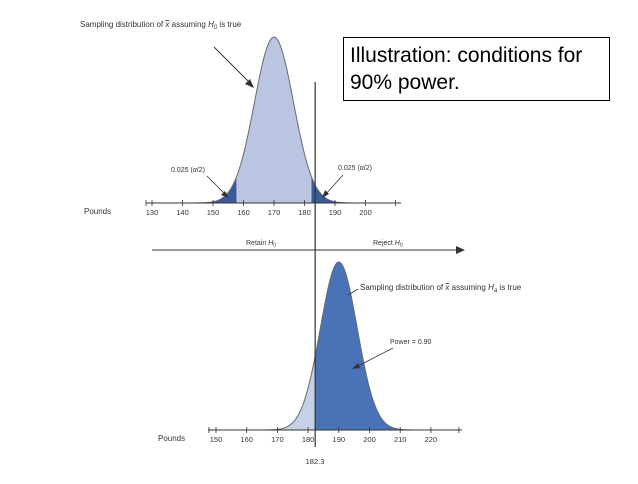 This screenshot has width=638, height=484. Describe the element at coordinates (304, 212) in the screenshot. I see `top-tick-label: 180` at that location.